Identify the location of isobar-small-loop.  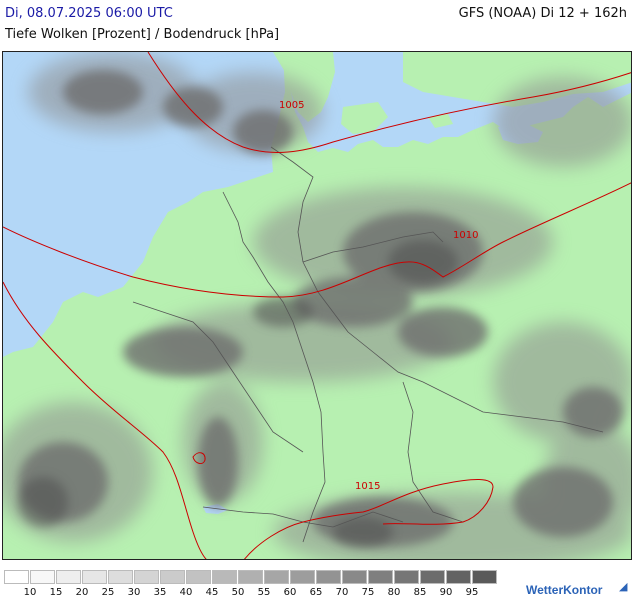
(199, 458).